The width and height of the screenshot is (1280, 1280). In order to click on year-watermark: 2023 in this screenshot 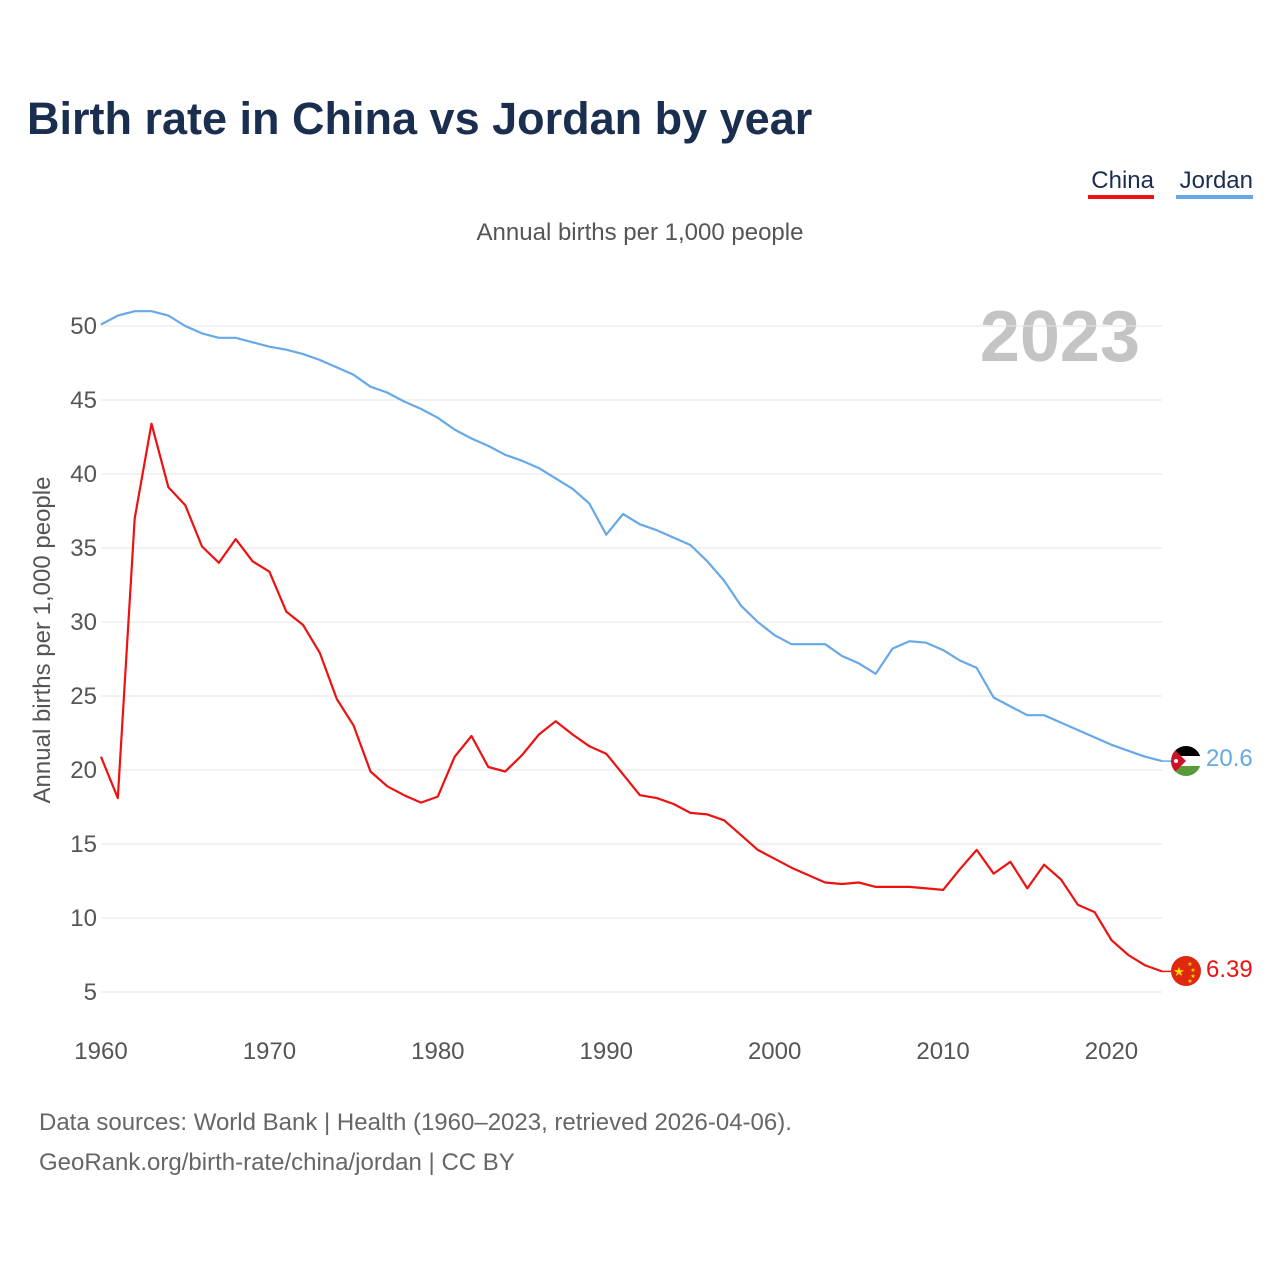, I will do `click(1060, 337)`.